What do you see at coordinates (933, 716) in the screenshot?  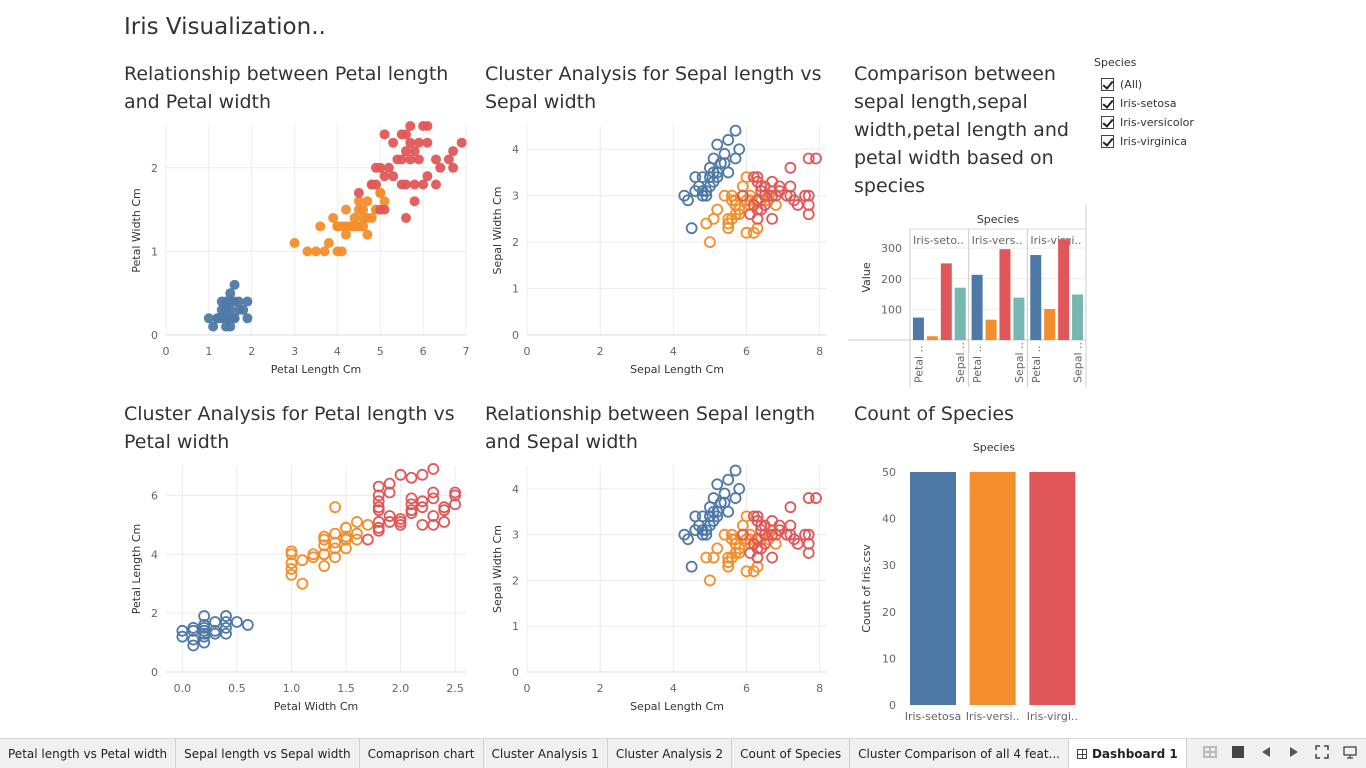 I see `x-tick-label: Iris-setosa` at bounding box center [933, 716].